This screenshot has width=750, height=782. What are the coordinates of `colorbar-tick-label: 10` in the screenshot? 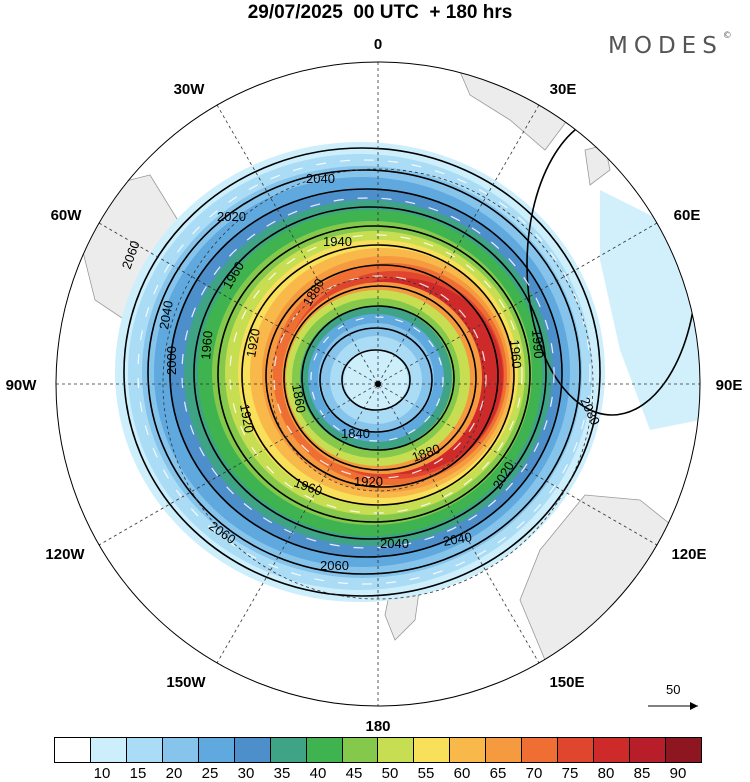 It's located at (102, 773).